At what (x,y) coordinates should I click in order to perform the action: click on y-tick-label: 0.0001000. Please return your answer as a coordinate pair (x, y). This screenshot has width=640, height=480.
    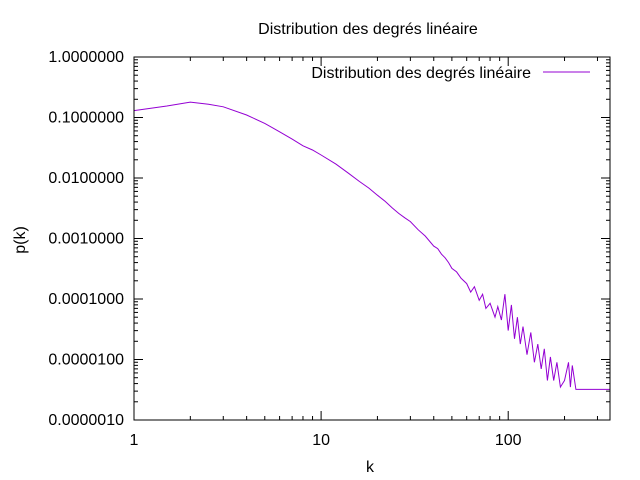
    Looking at the image, I should click on (86, 299).